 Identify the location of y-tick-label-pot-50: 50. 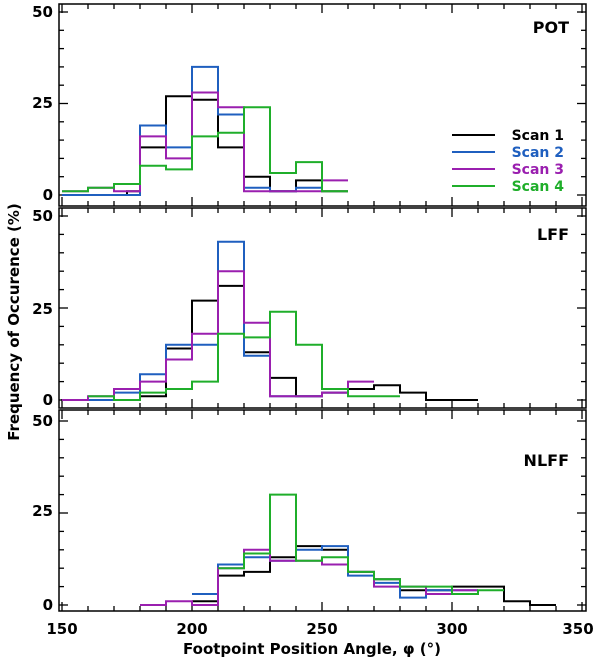
(42, 12).